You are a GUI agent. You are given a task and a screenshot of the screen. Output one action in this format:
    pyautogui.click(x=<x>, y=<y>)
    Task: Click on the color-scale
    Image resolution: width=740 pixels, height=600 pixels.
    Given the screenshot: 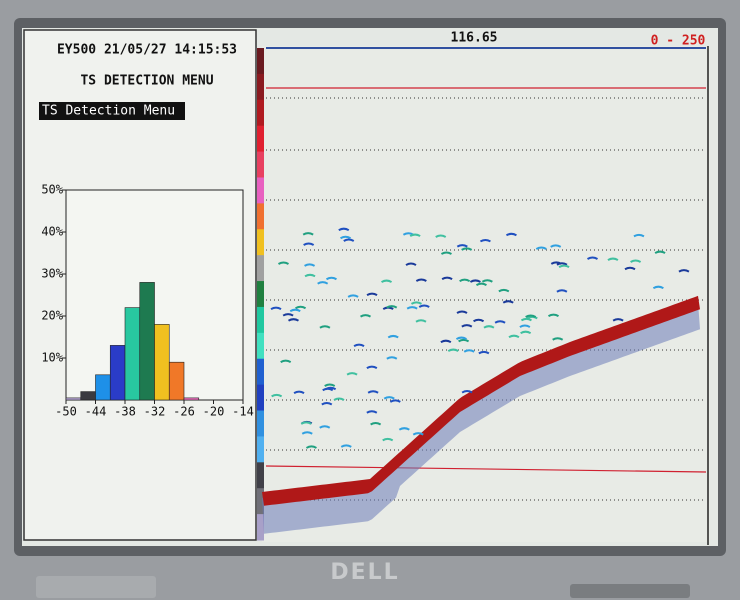 What is the action you would take?
    pyautogui.click(x=260, y=294)
    